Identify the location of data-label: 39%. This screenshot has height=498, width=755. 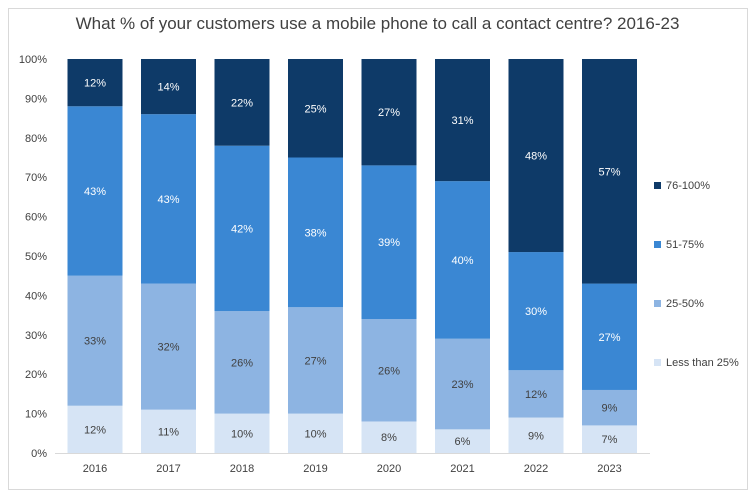
(389, 243).